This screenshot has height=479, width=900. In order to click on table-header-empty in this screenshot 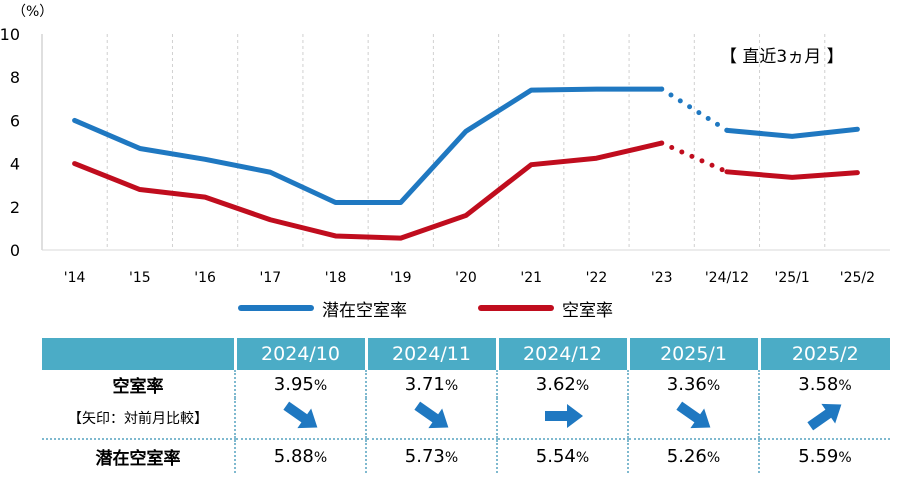, I will do `click(138, 354)`.